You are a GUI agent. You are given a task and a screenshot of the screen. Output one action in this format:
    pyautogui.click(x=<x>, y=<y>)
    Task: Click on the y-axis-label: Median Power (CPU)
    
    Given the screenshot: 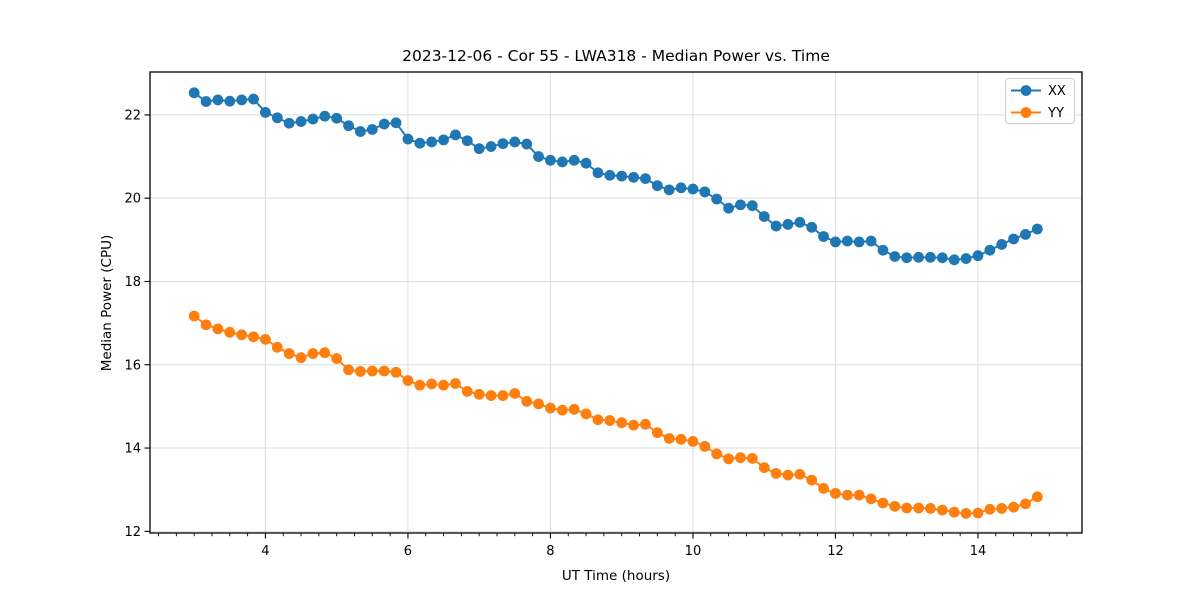 What is the action you would take?
    pyautogui.click(x=107, y=303)
    